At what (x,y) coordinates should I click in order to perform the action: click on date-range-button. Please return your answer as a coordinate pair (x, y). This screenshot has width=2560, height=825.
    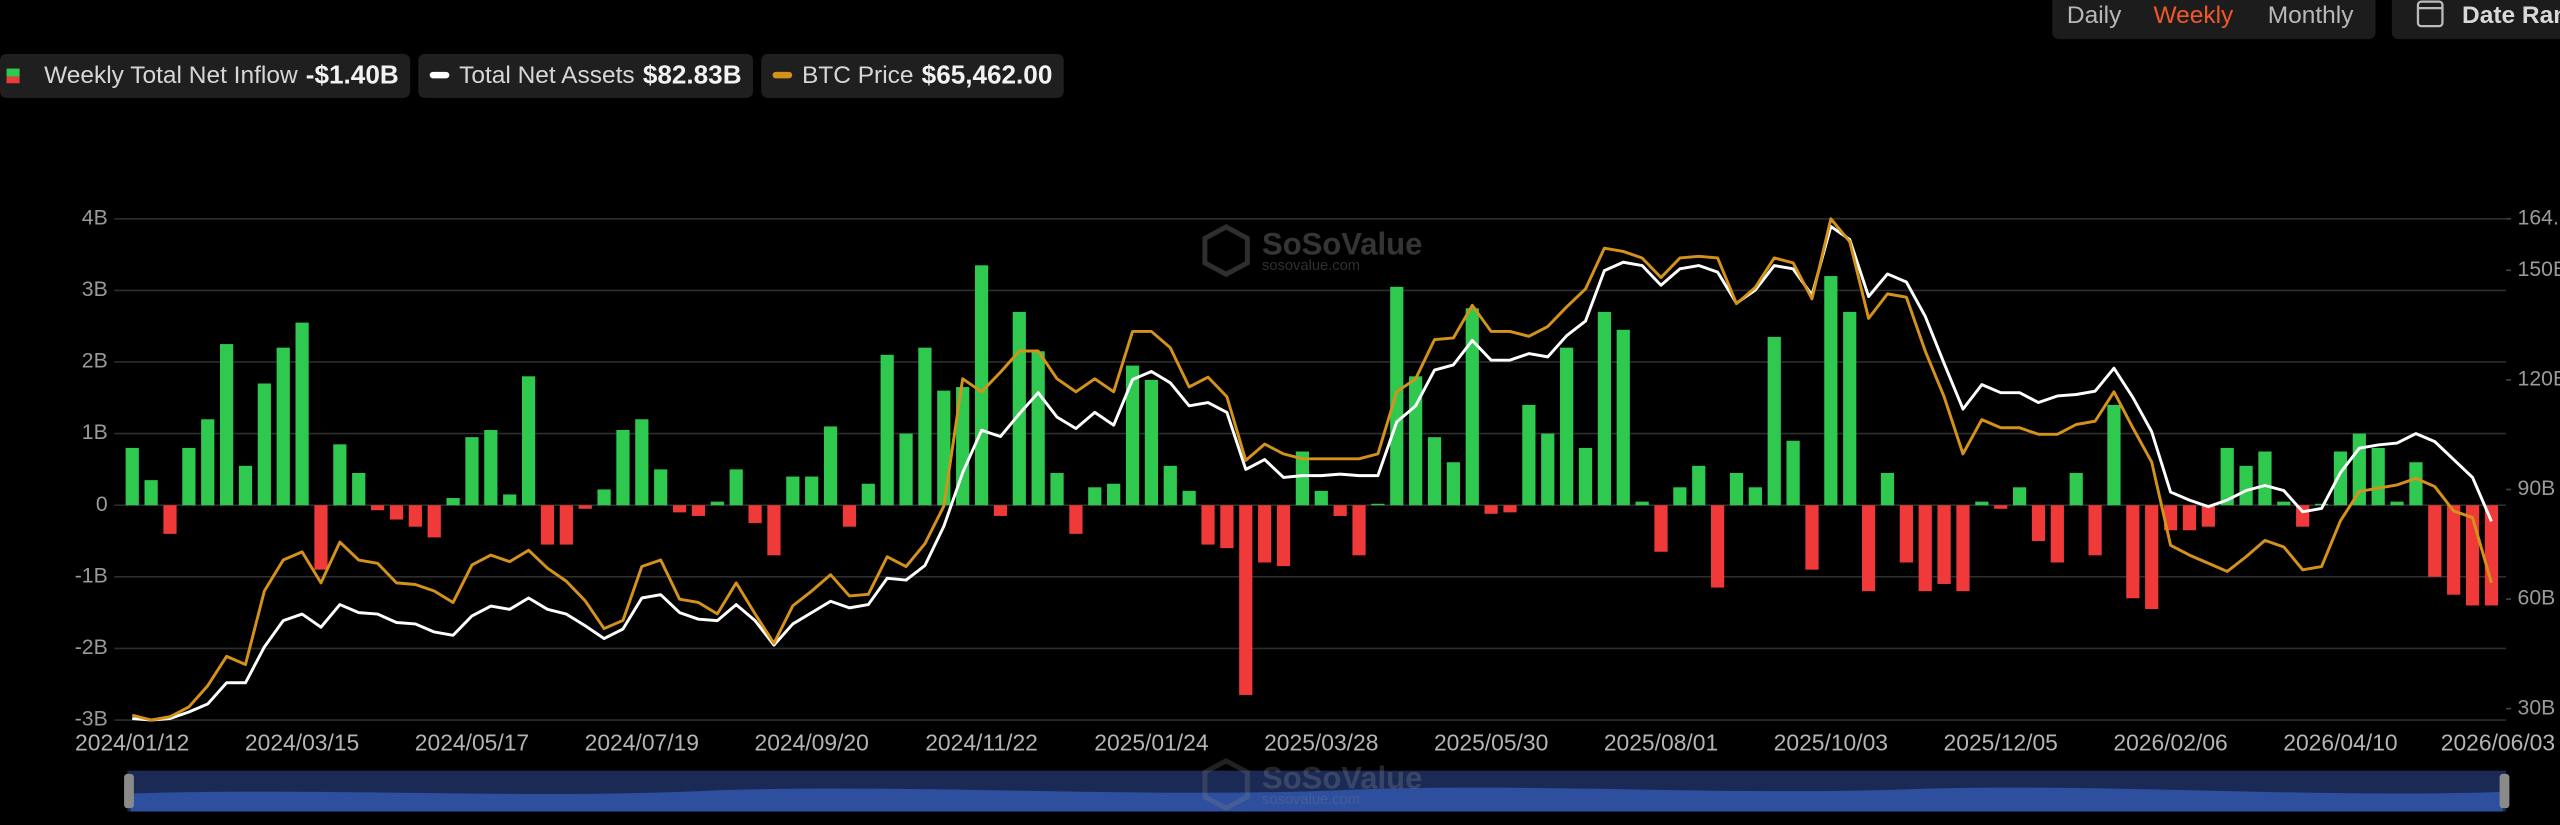
    Looking at the image, I should click on (2475, 20).